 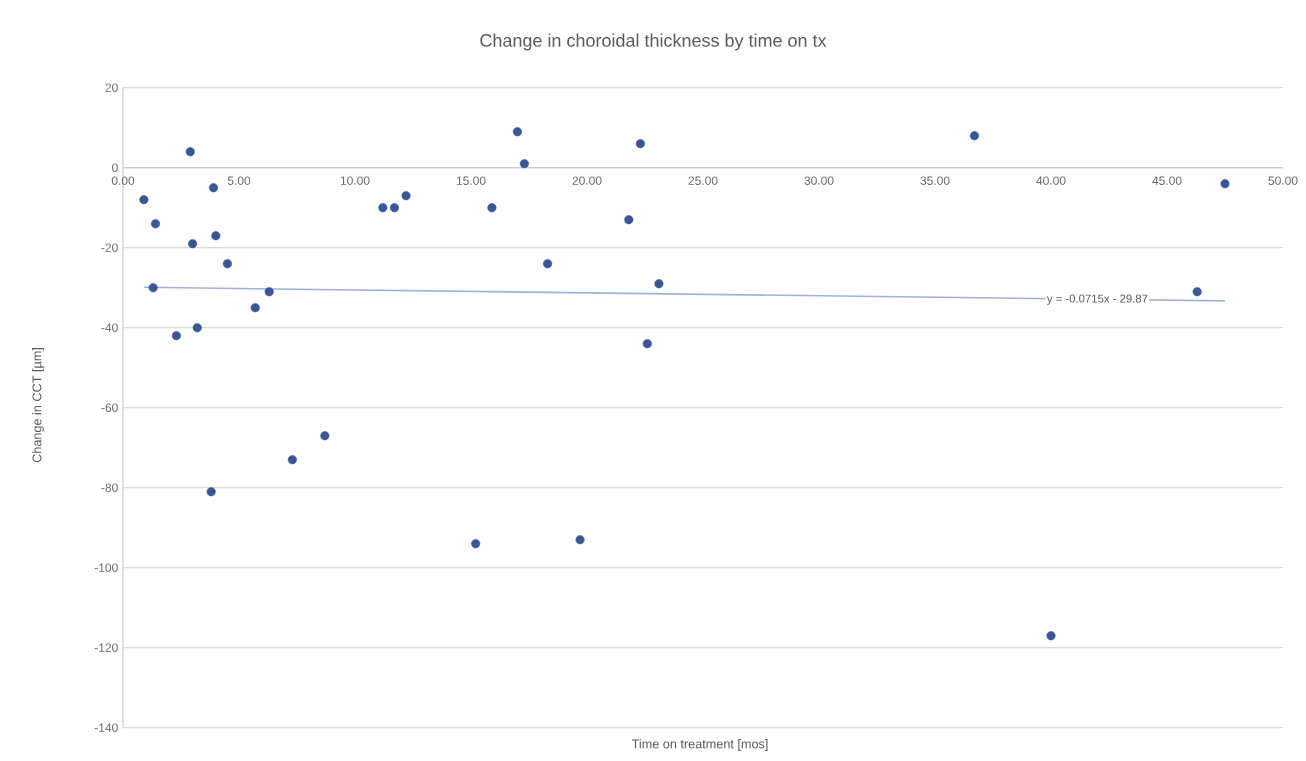 What do you see at coordinates (935, 180) in the screenshot?
I see `x-tick-label: 35.00` at bounding box center [935, 180].